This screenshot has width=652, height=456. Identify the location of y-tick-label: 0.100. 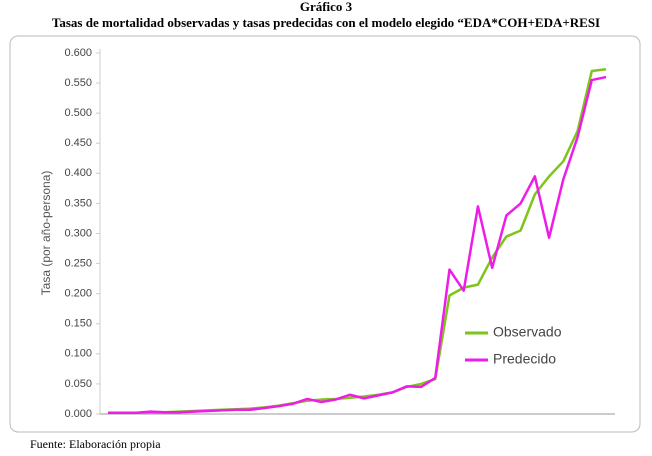
(78, 354).